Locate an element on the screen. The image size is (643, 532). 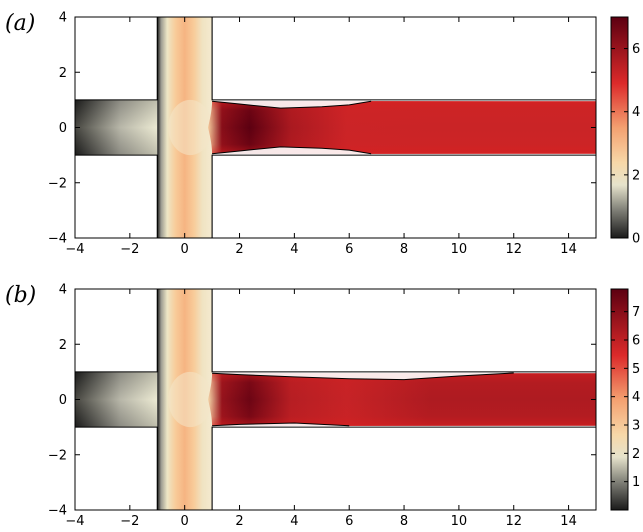
panel-label: (a) is located at coordinates (20, 23).